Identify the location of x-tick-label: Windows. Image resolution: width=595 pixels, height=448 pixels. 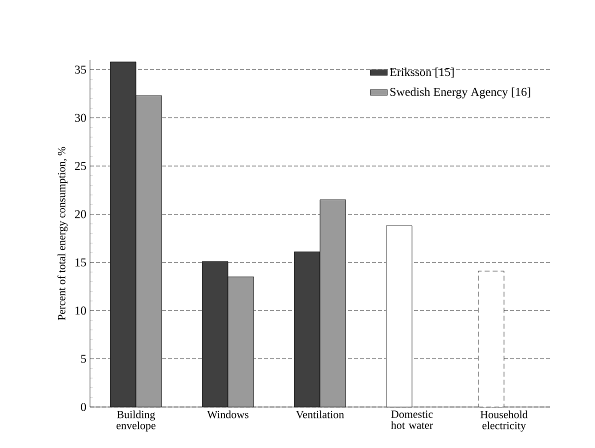
(227, 414).